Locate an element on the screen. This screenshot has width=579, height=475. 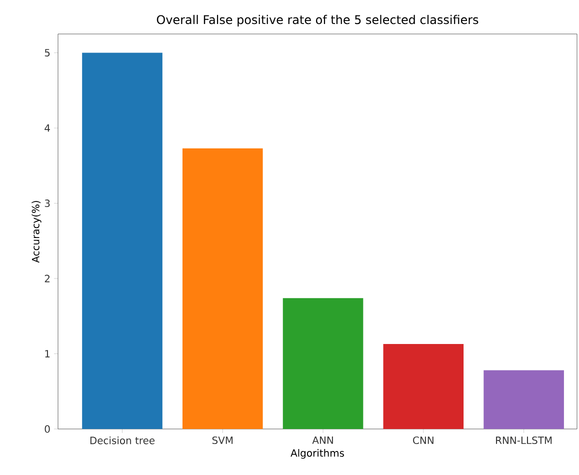
x-tick-label: Decision tree is located at coordinates (122, 440).